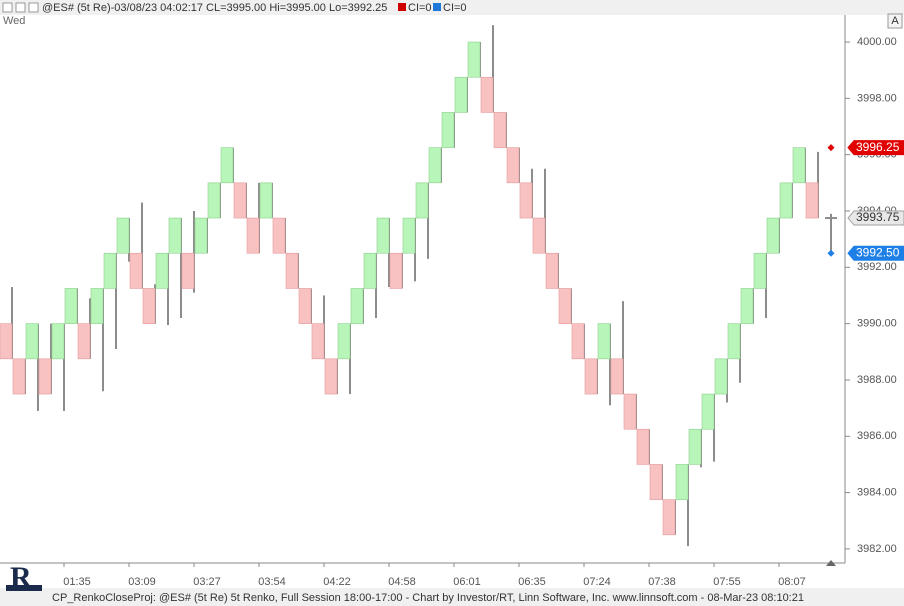  Describe the element at coordinates (792, 582) in the screenshot. I see `x-tick-label: 08:07` at that location.